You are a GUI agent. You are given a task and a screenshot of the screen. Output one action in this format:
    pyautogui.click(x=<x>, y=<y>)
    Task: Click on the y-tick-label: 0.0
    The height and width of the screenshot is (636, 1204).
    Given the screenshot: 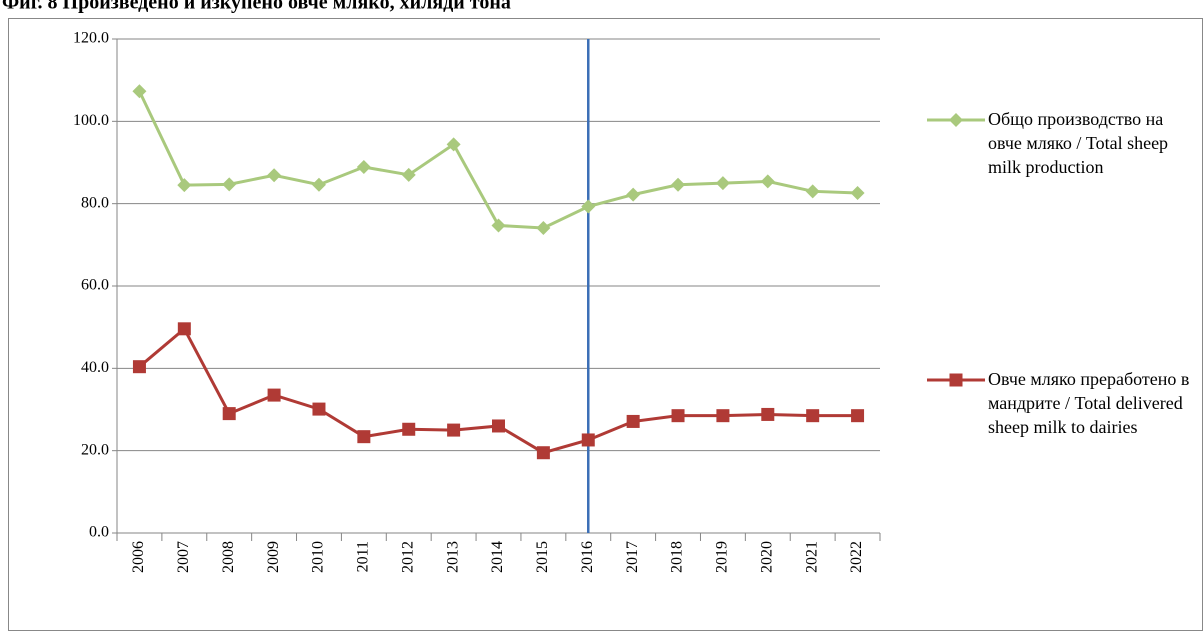 What is the action you would take?
    pyautogui.click(x=99, y=532)
    